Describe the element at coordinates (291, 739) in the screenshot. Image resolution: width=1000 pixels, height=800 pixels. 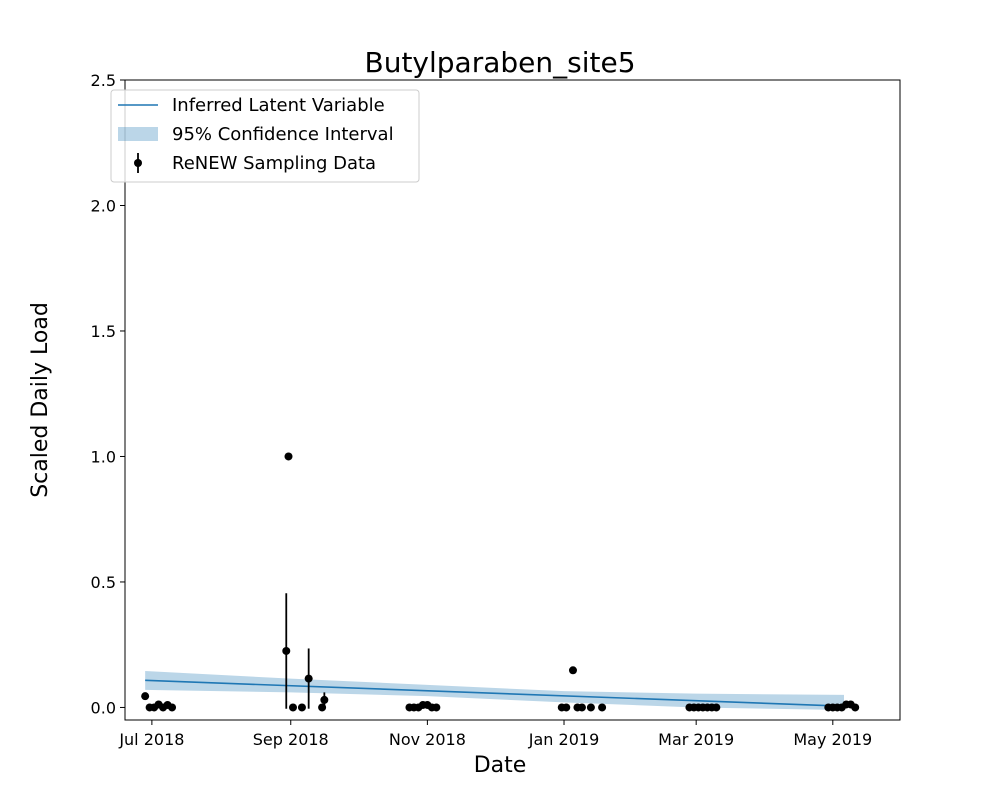
I see `x-tick-label: Sep 2018` at that location.